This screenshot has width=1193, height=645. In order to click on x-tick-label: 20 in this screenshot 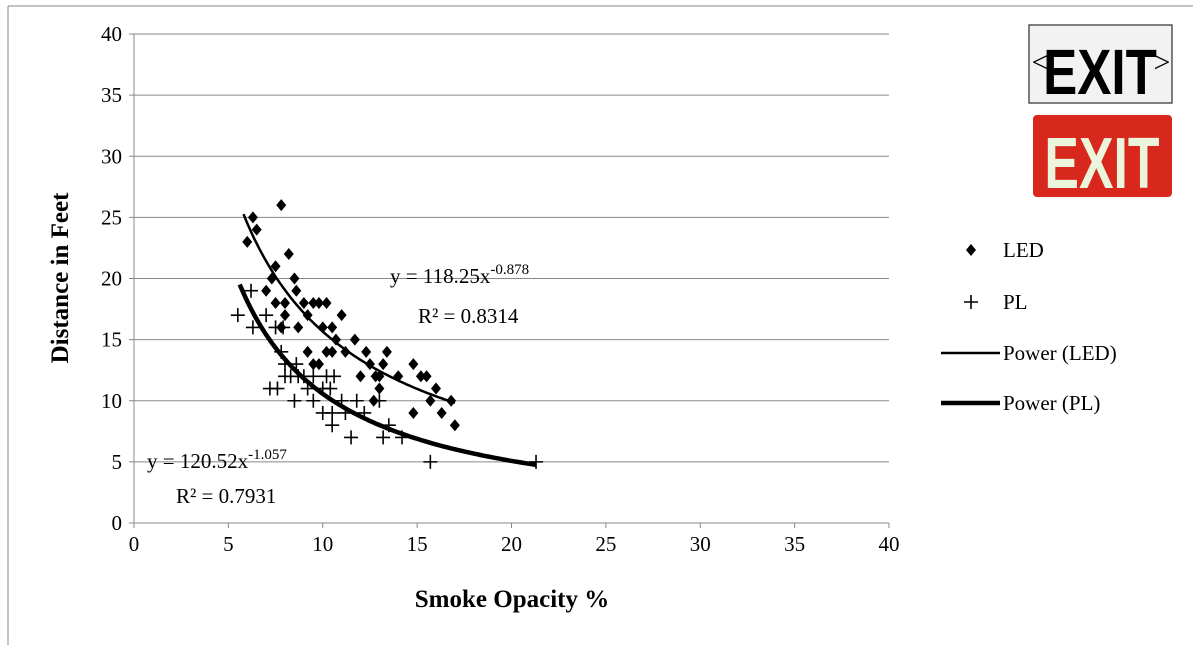, I will do `click(511, 544)`.